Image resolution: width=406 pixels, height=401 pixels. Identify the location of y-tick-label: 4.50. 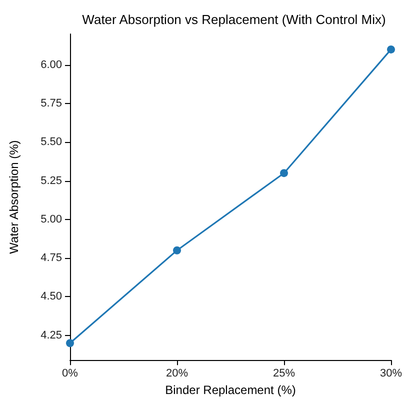
(51, 296).